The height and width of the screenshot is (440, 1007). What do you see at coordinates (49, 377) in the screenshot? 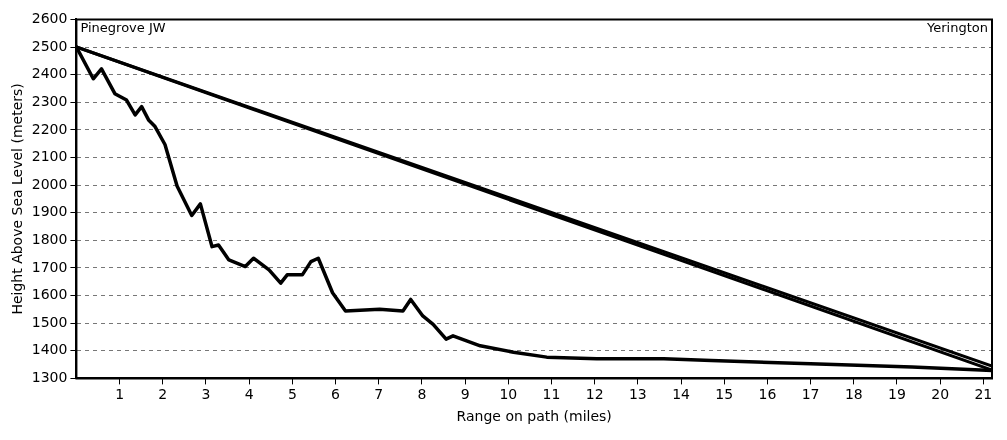
I see `y-tick-label: 1300` at bounding box center [49, 377].